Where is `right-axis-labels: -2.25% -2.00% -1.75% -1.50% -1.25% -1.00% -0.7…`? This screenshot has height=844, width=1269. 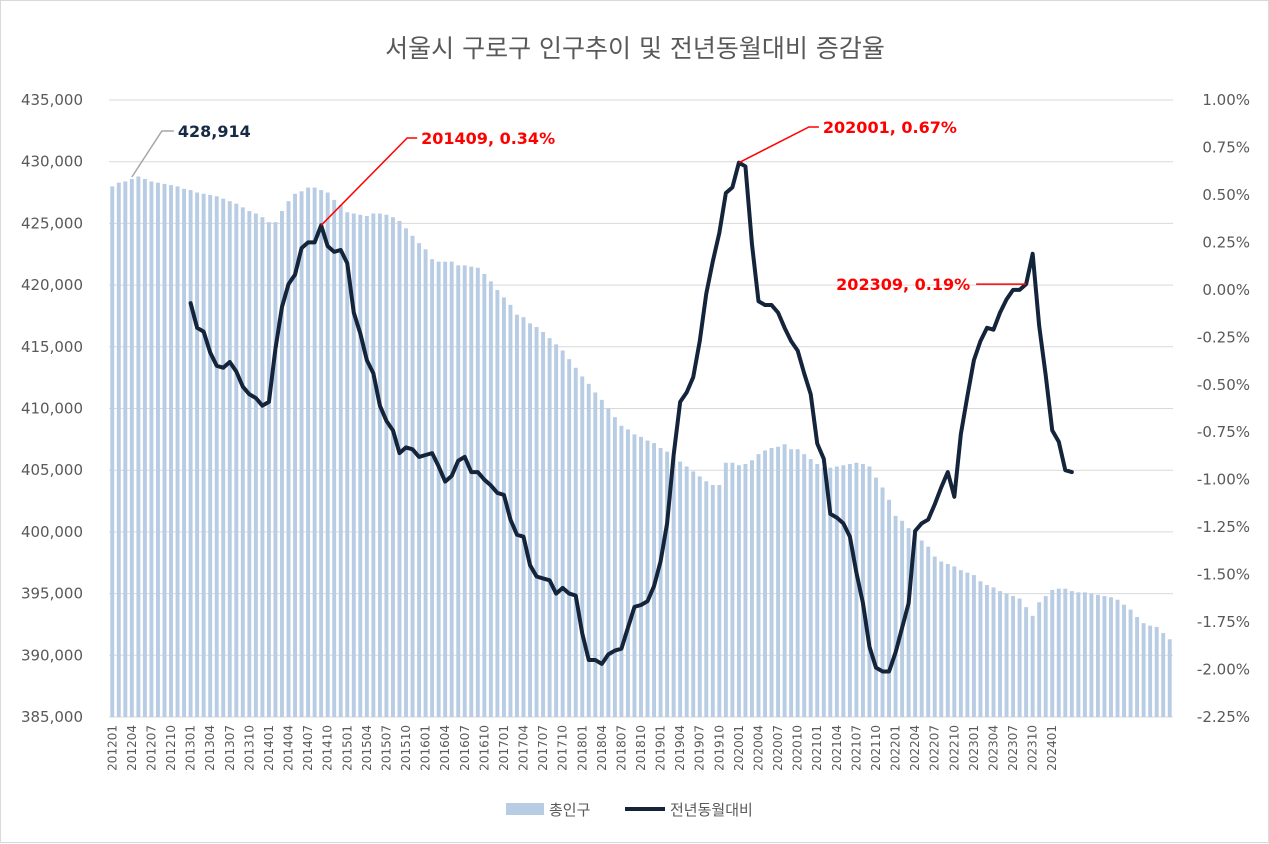
right-axis-labels: -2.25% -2.00% -1.75% -1.50% -1.25% -1.00% -0.7… is located at coordinates (1223, 408).